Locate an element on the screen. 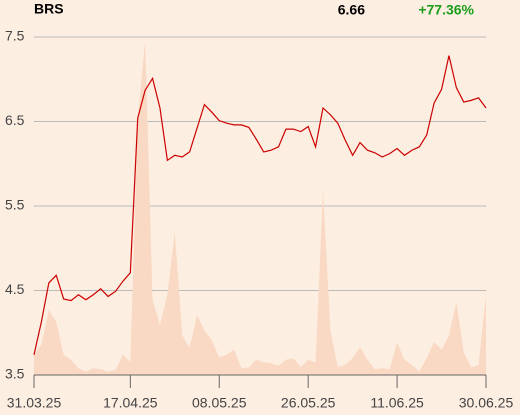  y-tick-label: 5.5 is located at coordinates (15, 205).